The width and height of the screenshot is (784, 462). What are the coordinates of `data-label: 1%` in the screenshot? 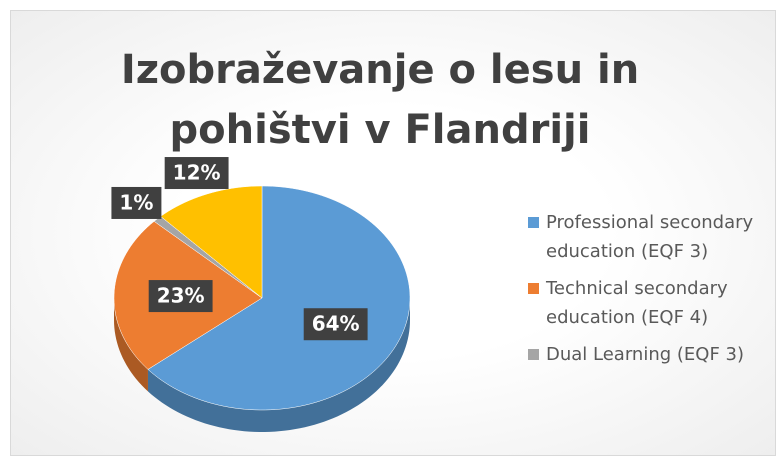 It's located at (136, 202).